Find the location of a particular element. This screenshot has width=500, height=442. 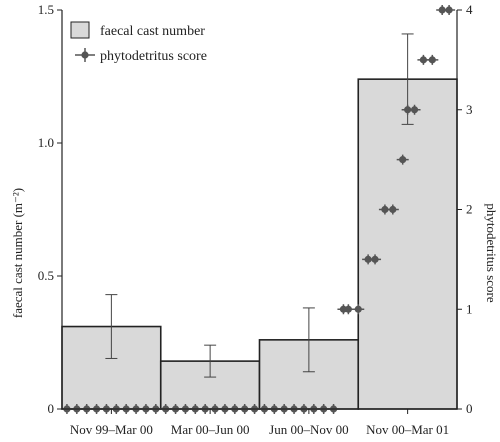

legend: faecal cast number phytodetritus score is located at coordinates (138, 42).